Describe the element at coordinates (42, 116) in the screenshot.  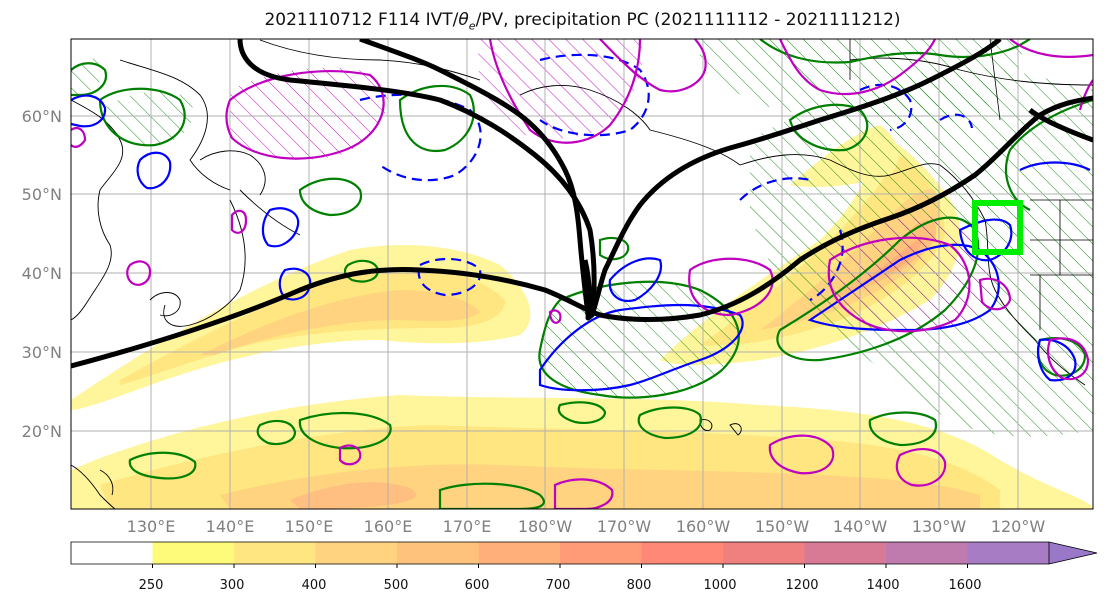
I see `lat-label-60: 60°N` at that location.